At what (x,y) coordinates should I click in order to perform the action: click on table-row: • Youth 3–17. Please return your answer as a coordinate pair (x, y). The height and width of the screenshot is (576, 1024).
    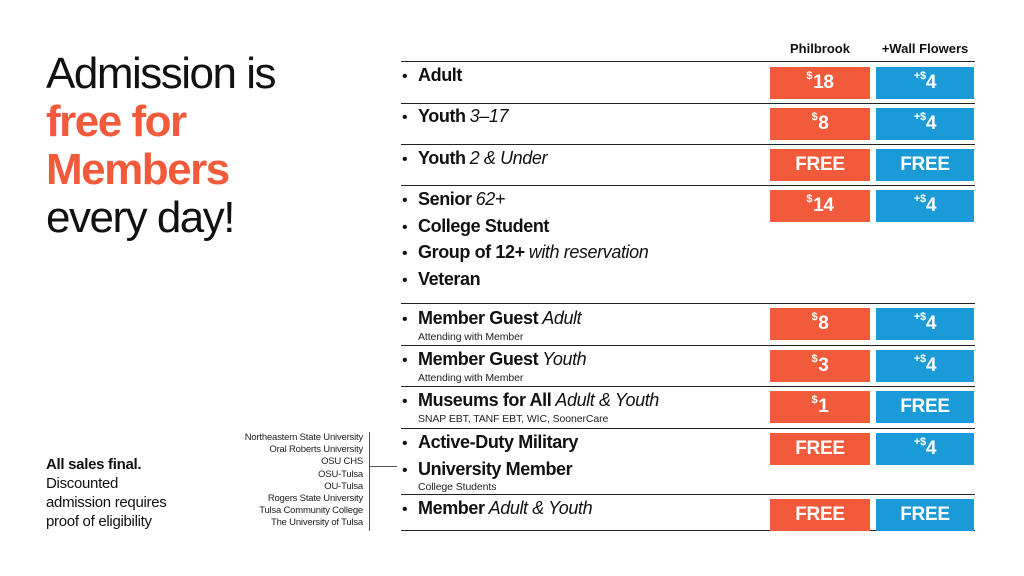
    Looking at the image, I should click on (455, 117).